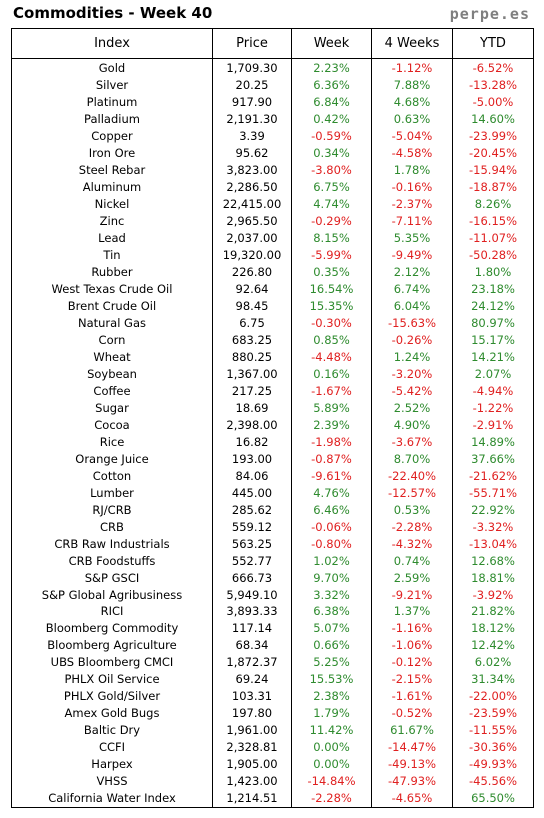 The image size is (544, 818). Describe the element at coordinates (112, 85) in the screenshot. I see `index-cell: Silver` at that location.